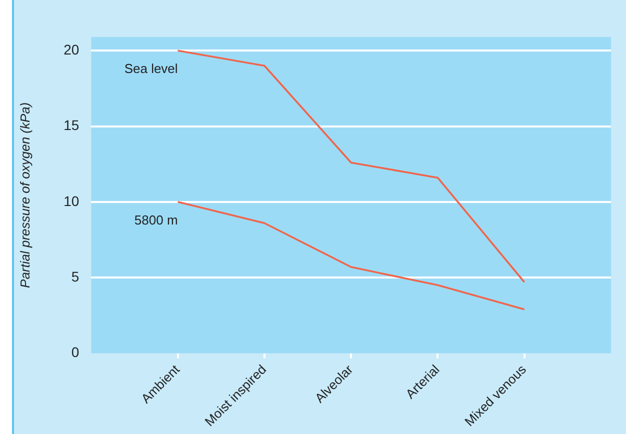  Describe the element at coordinates (151, 68) in the screenshot. I see `series-label: Sea level` at that location.